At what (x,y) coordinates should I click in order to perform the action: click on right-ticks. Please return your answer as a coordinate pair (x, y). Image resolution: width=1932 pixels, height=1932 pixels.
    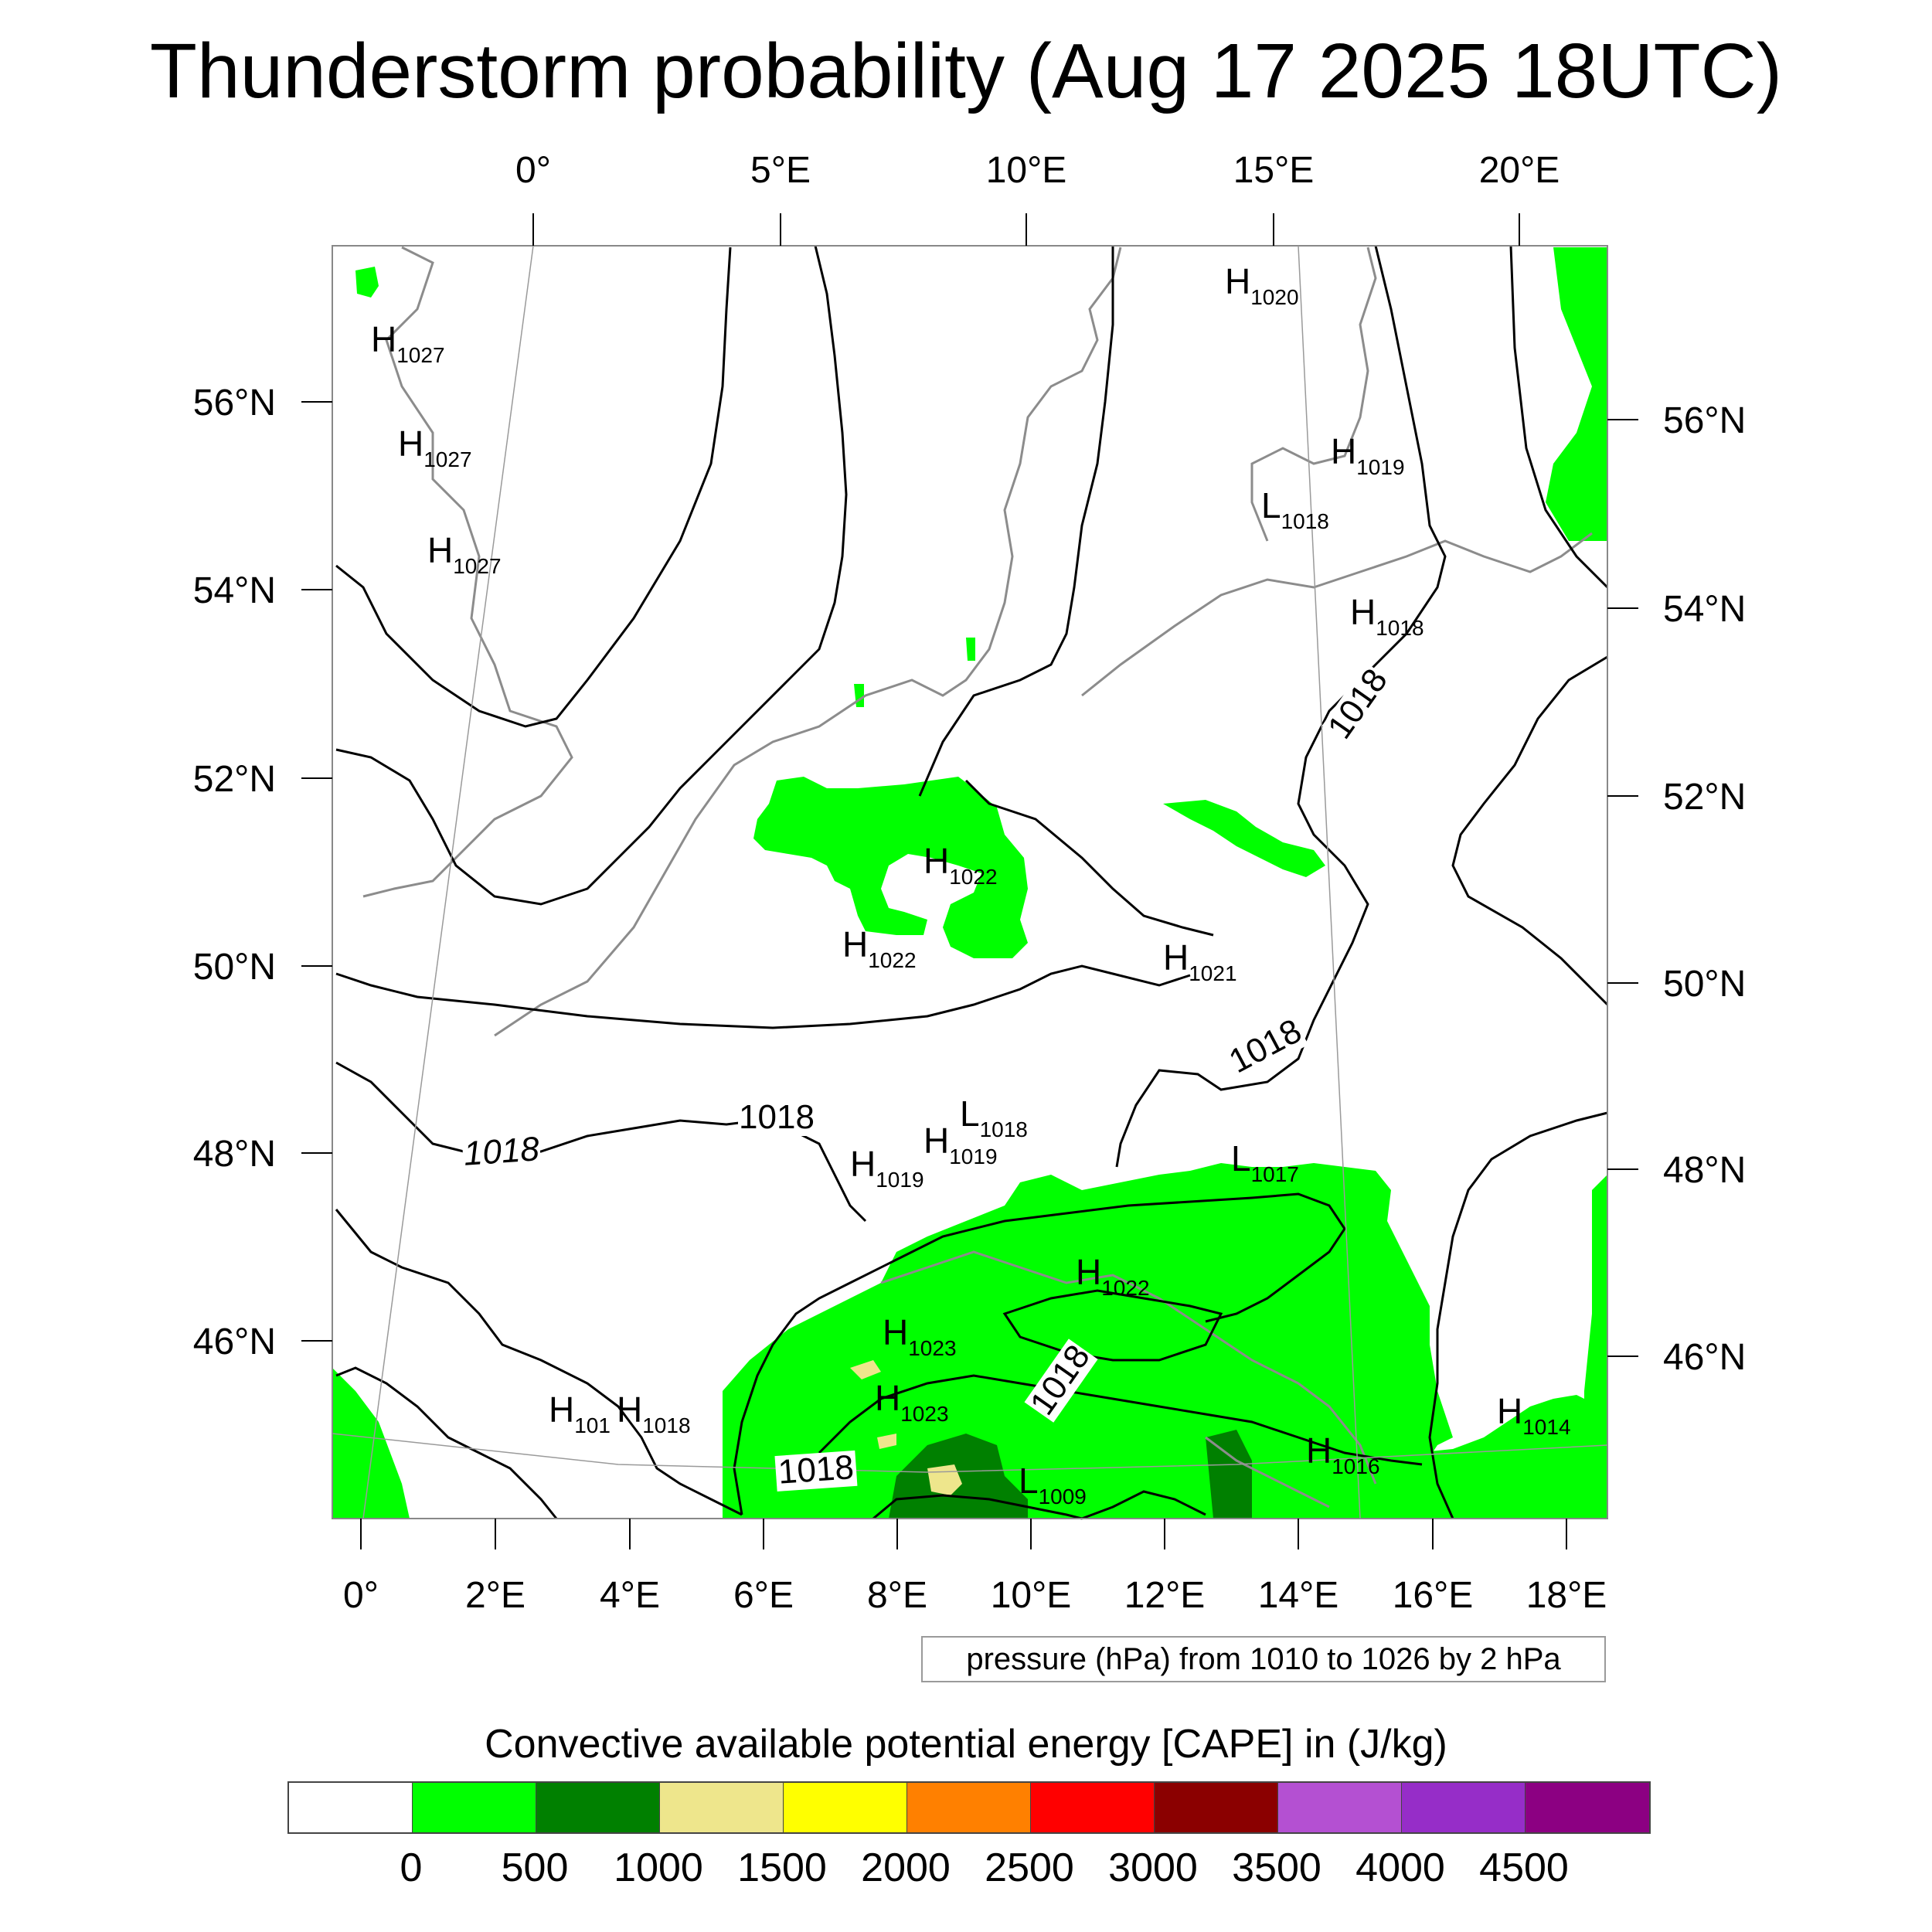
    Looking at the image, I should click on (1623, 888).